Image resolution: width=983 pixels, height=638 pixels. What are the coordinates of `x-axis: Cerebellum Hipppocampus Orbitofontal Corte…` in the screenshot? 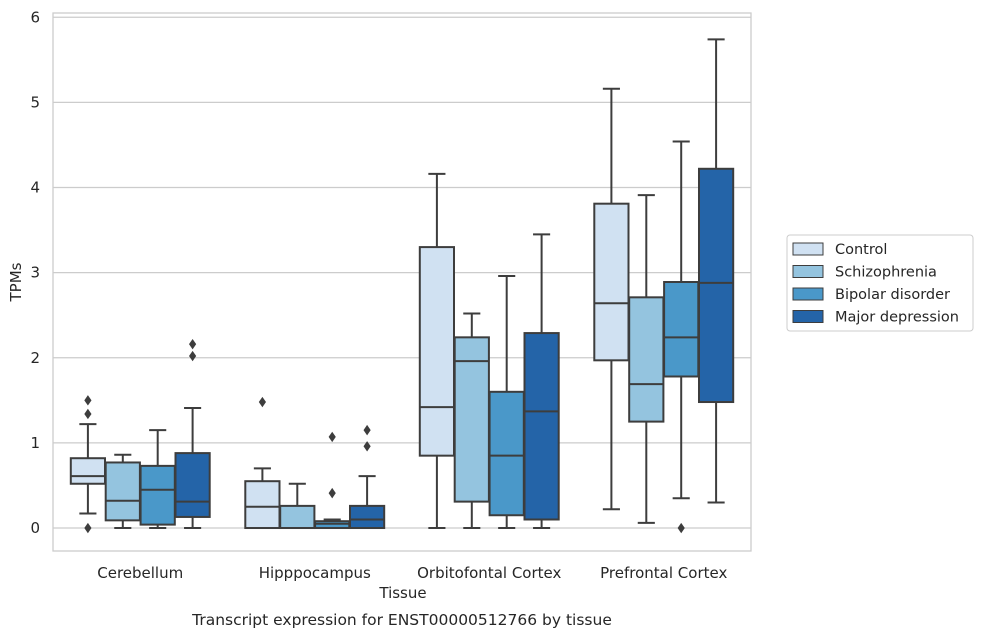 It's located at (412, 573).